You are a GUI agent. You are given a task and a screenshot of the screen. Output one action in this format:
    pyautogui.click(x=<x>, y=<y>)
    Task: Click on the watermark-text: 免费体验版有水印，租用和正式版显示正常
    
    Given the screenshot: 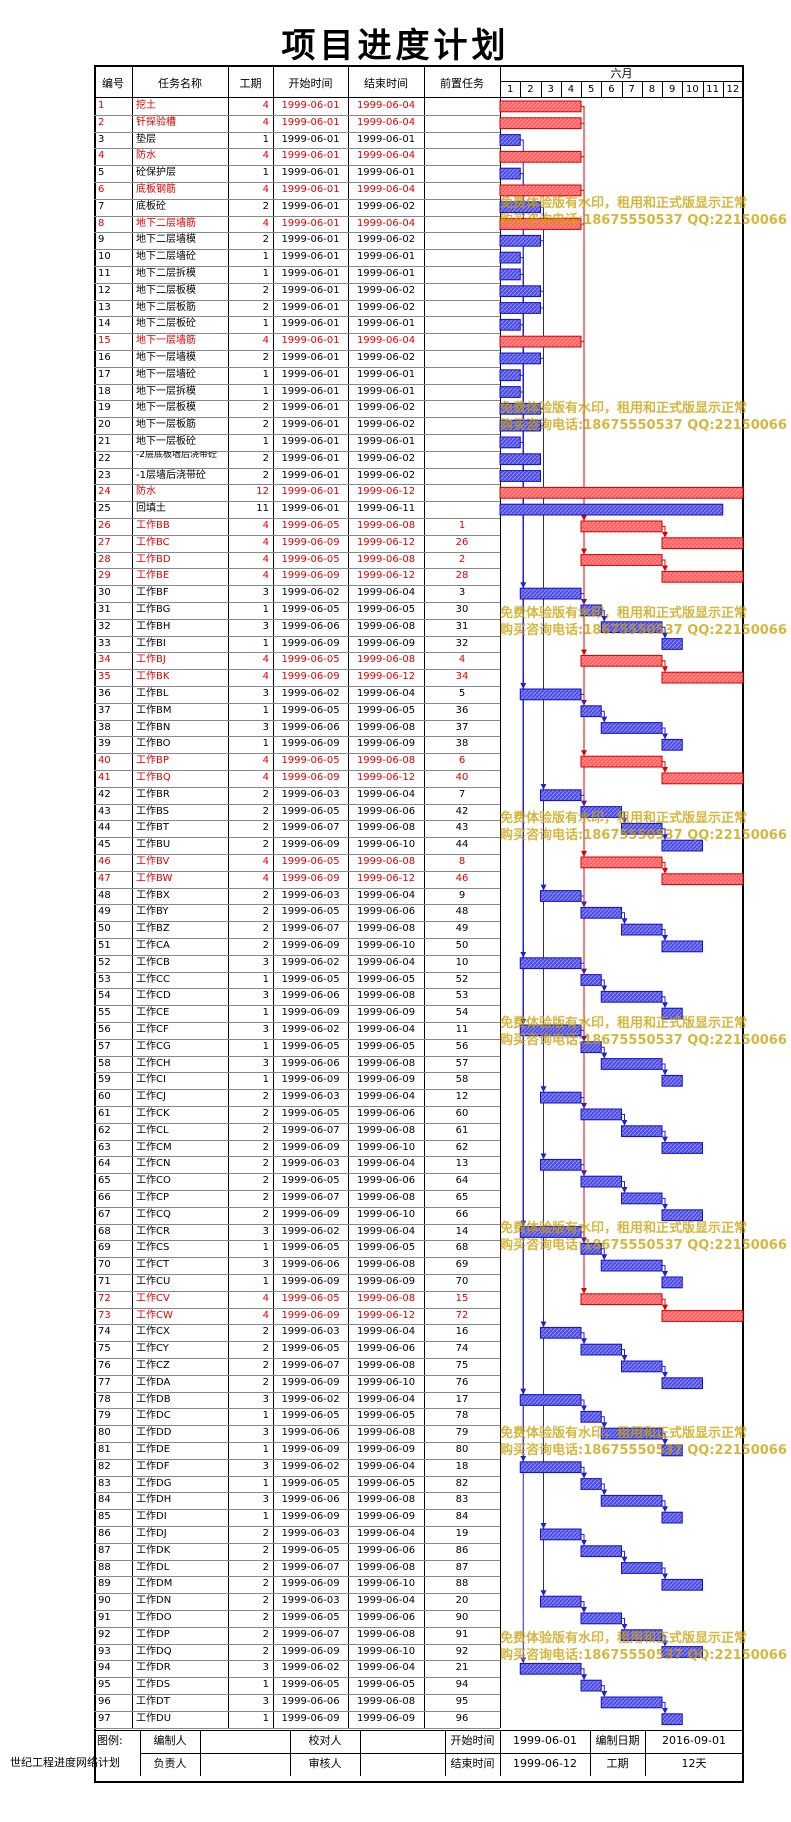 What is the action you would take?
    pyautogui.click(x=624, y=818)
    